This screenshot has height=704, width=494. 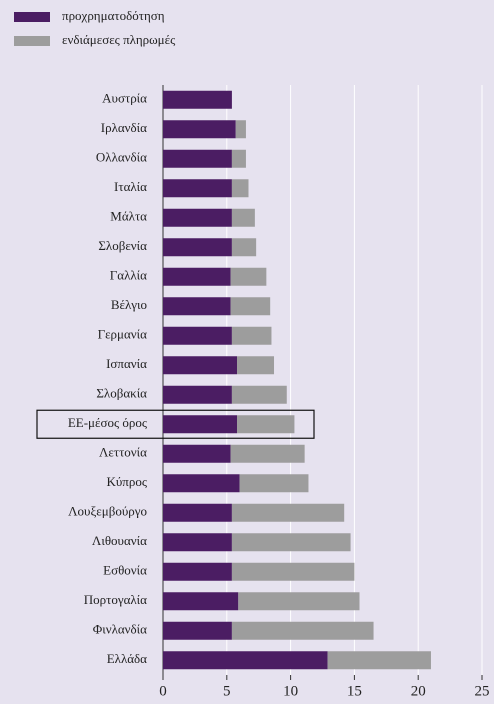 I want to click on y-tick-label: Λεττονία, so click(x=123, y=452).